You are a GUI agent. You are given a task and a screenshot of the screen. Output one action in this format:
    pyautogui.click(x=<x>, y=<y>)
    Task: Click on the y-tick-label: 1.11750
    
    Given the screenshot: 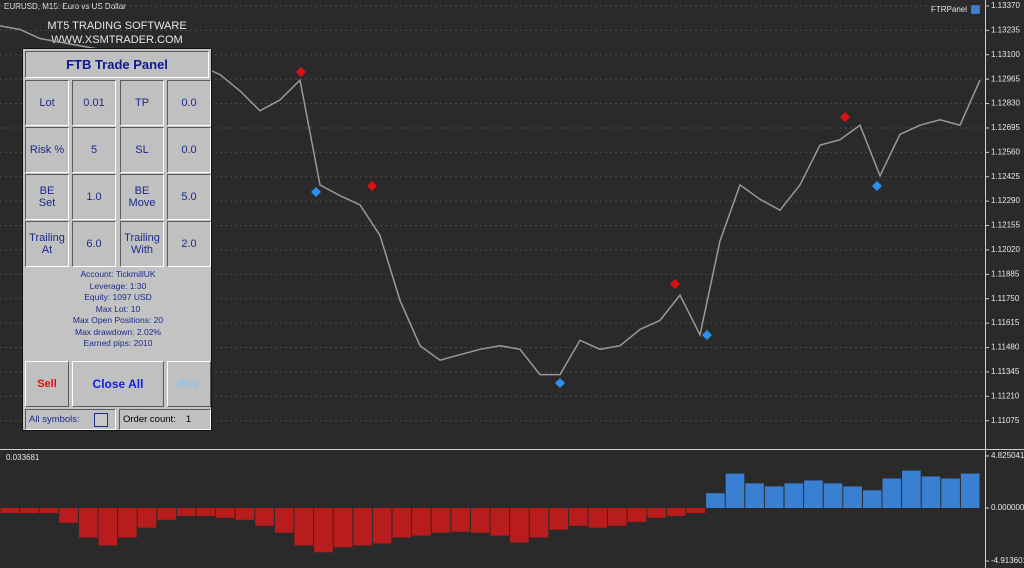 What is the action you would take?
    pyautogui.click(x=1005, y=298)
    